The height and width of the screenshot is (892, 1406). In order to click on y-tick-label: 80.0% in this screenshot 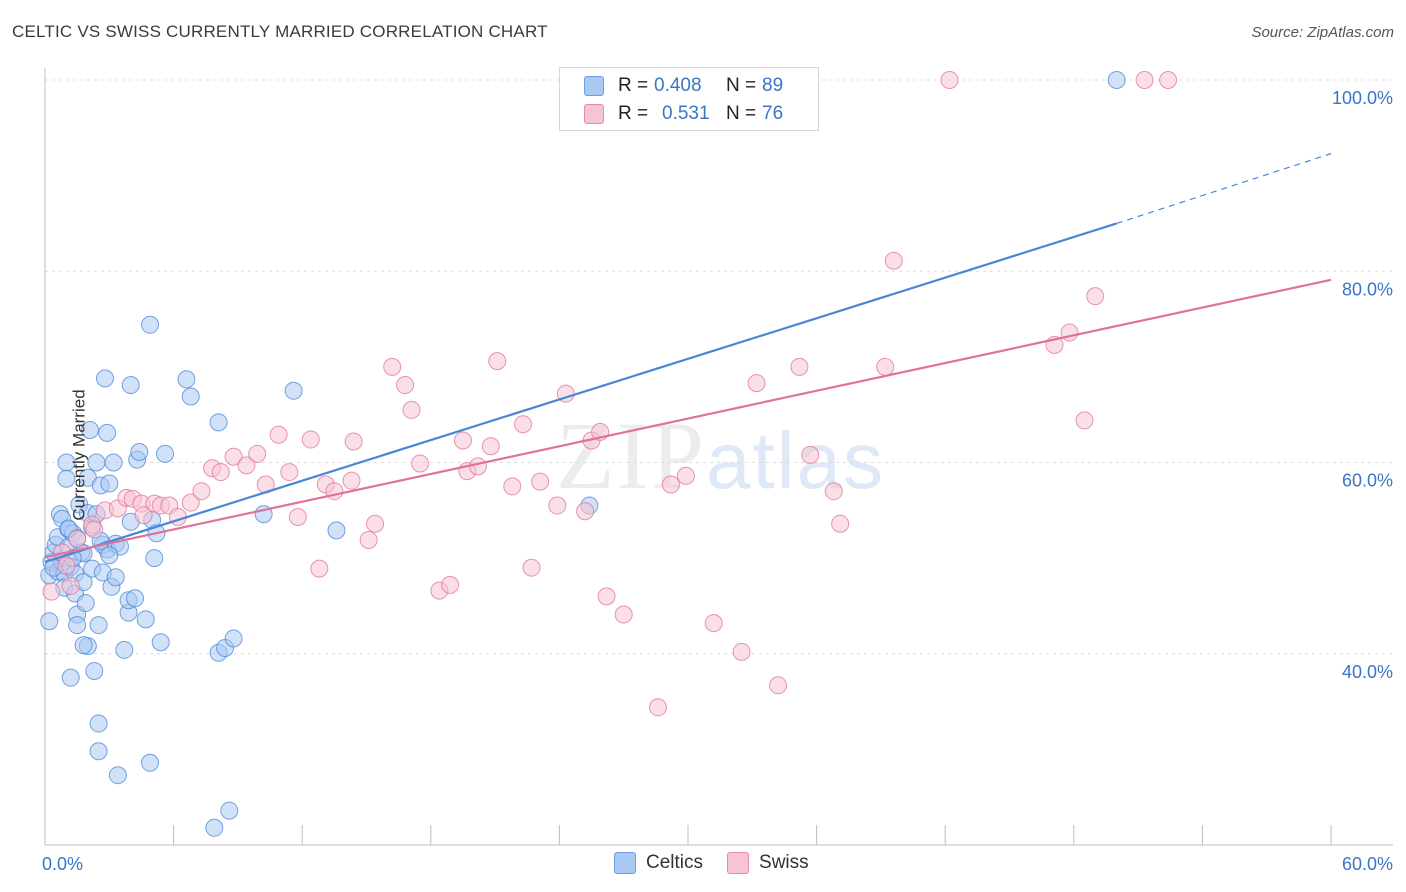, I will do `click(1367, 289)`.